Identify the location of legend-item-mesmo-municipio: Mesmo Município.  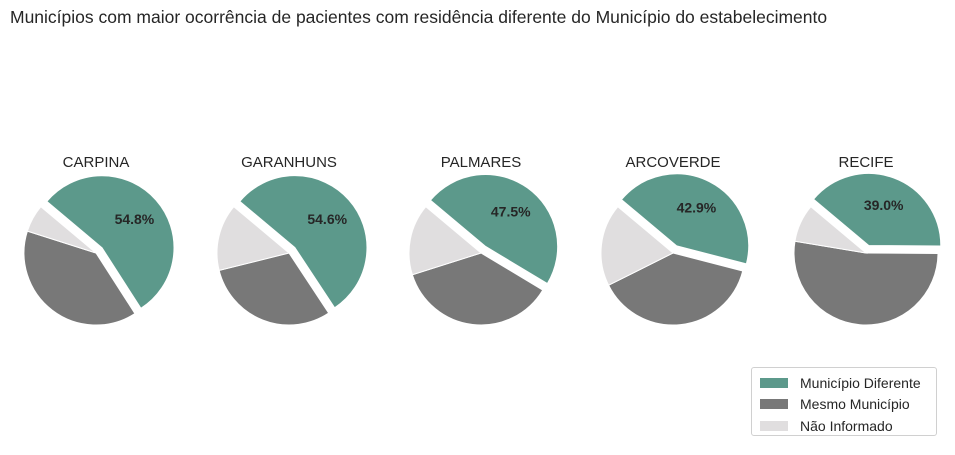
(848, 405).